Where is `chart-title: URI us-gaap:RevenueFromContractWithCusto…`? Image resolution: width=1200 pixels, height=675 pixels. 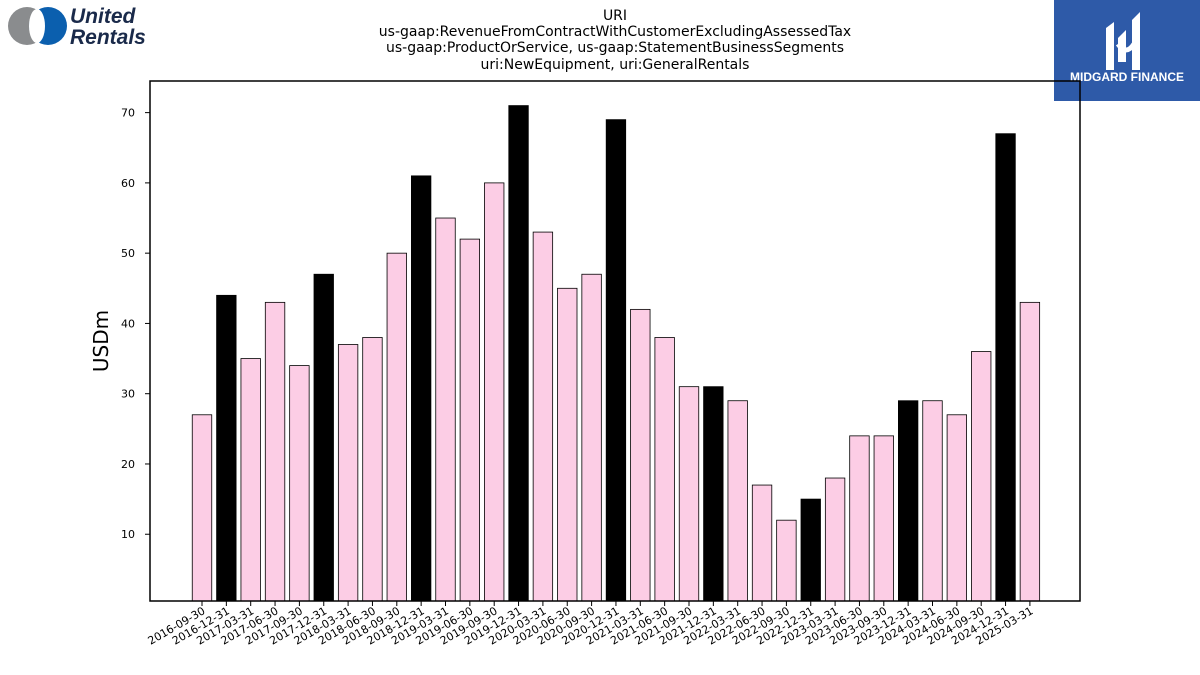 chart-title: URI us-gaap:RevenueFromContractWithCusto… is located at coordinates (615, 40).